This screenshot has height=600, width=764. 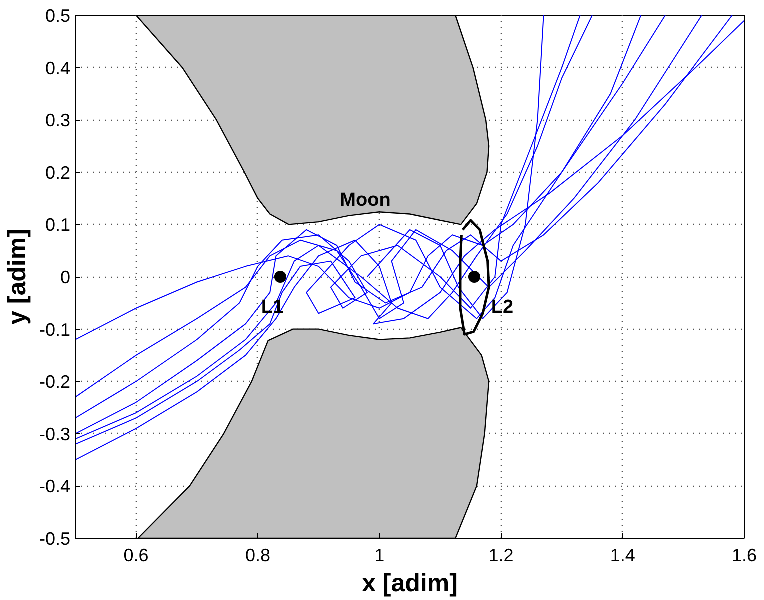 What do you see at coordinates (55, 539) in the screenshot?
I see `y-tick-label: -0.5` at bounding box center [55, 539].